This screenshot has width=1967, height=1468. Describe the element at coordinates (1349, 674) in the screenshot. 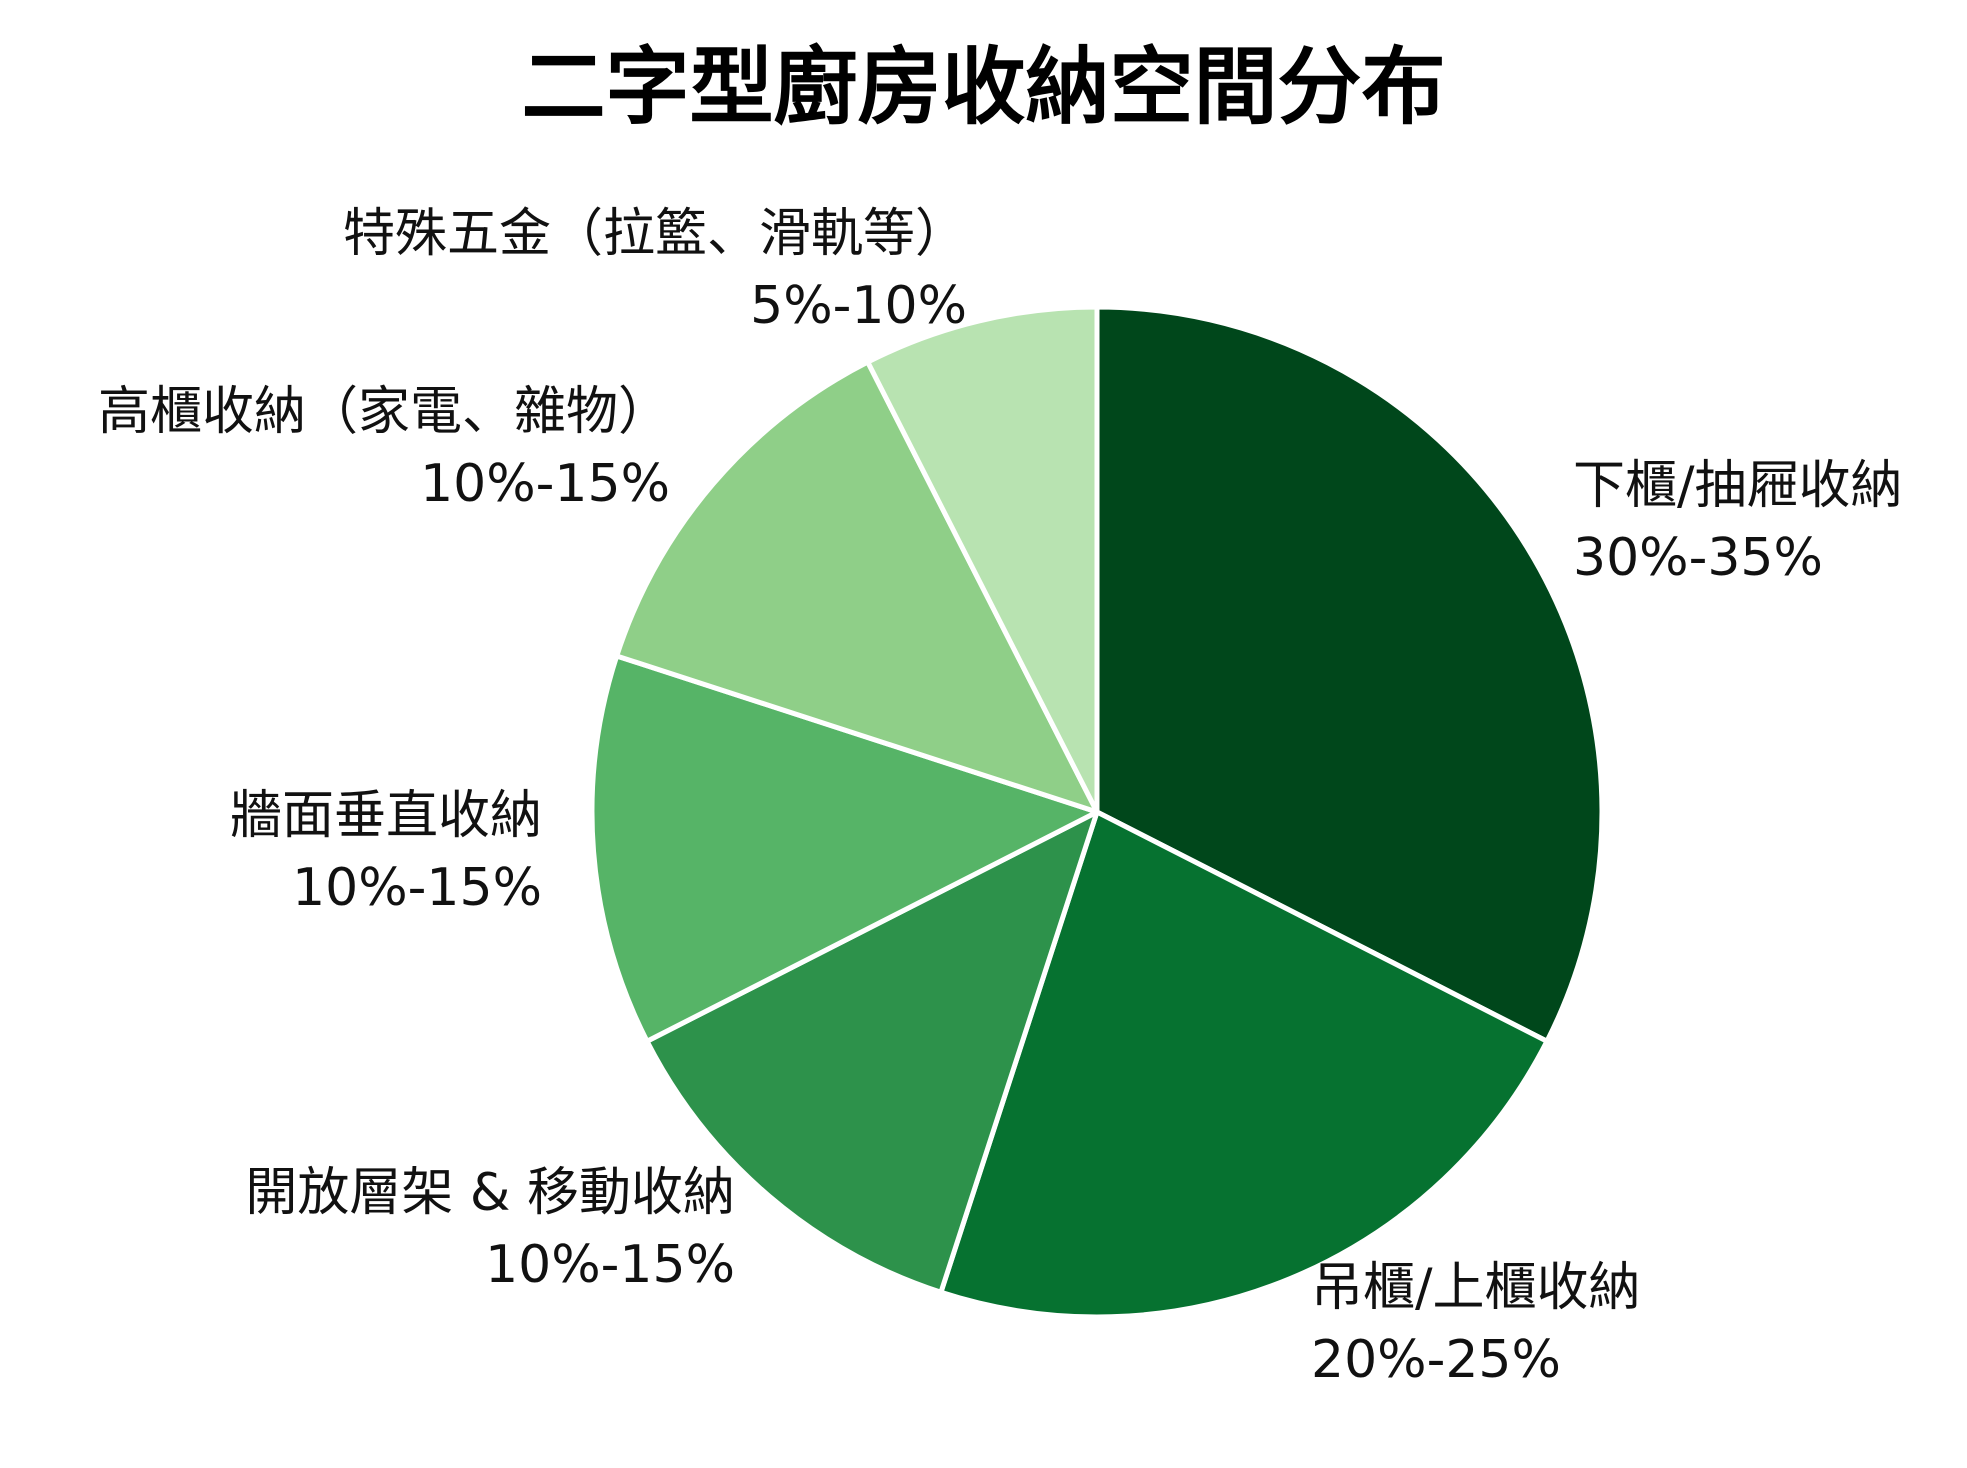

I see `pie-slice-base-cabinet` at that location.